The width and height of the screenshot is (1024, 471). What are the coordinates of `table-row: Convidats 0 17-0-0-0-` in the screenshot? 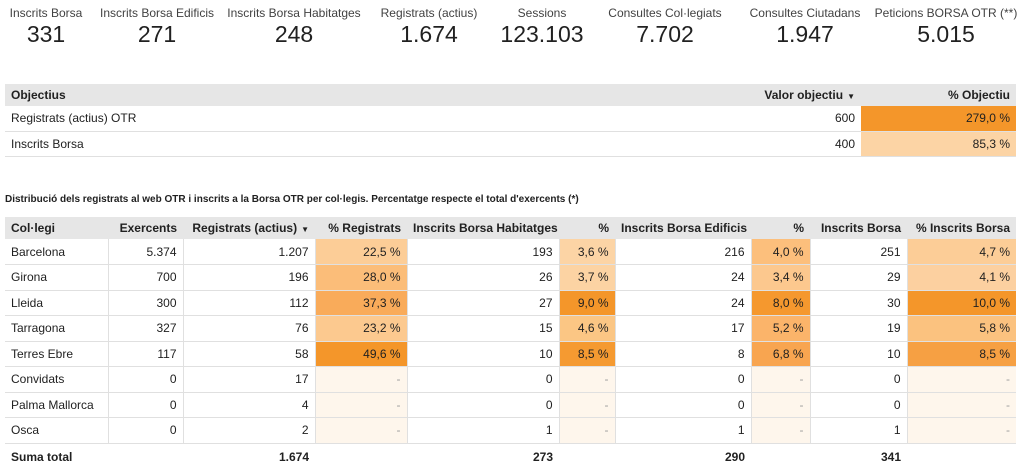 It's located at (510, 379).